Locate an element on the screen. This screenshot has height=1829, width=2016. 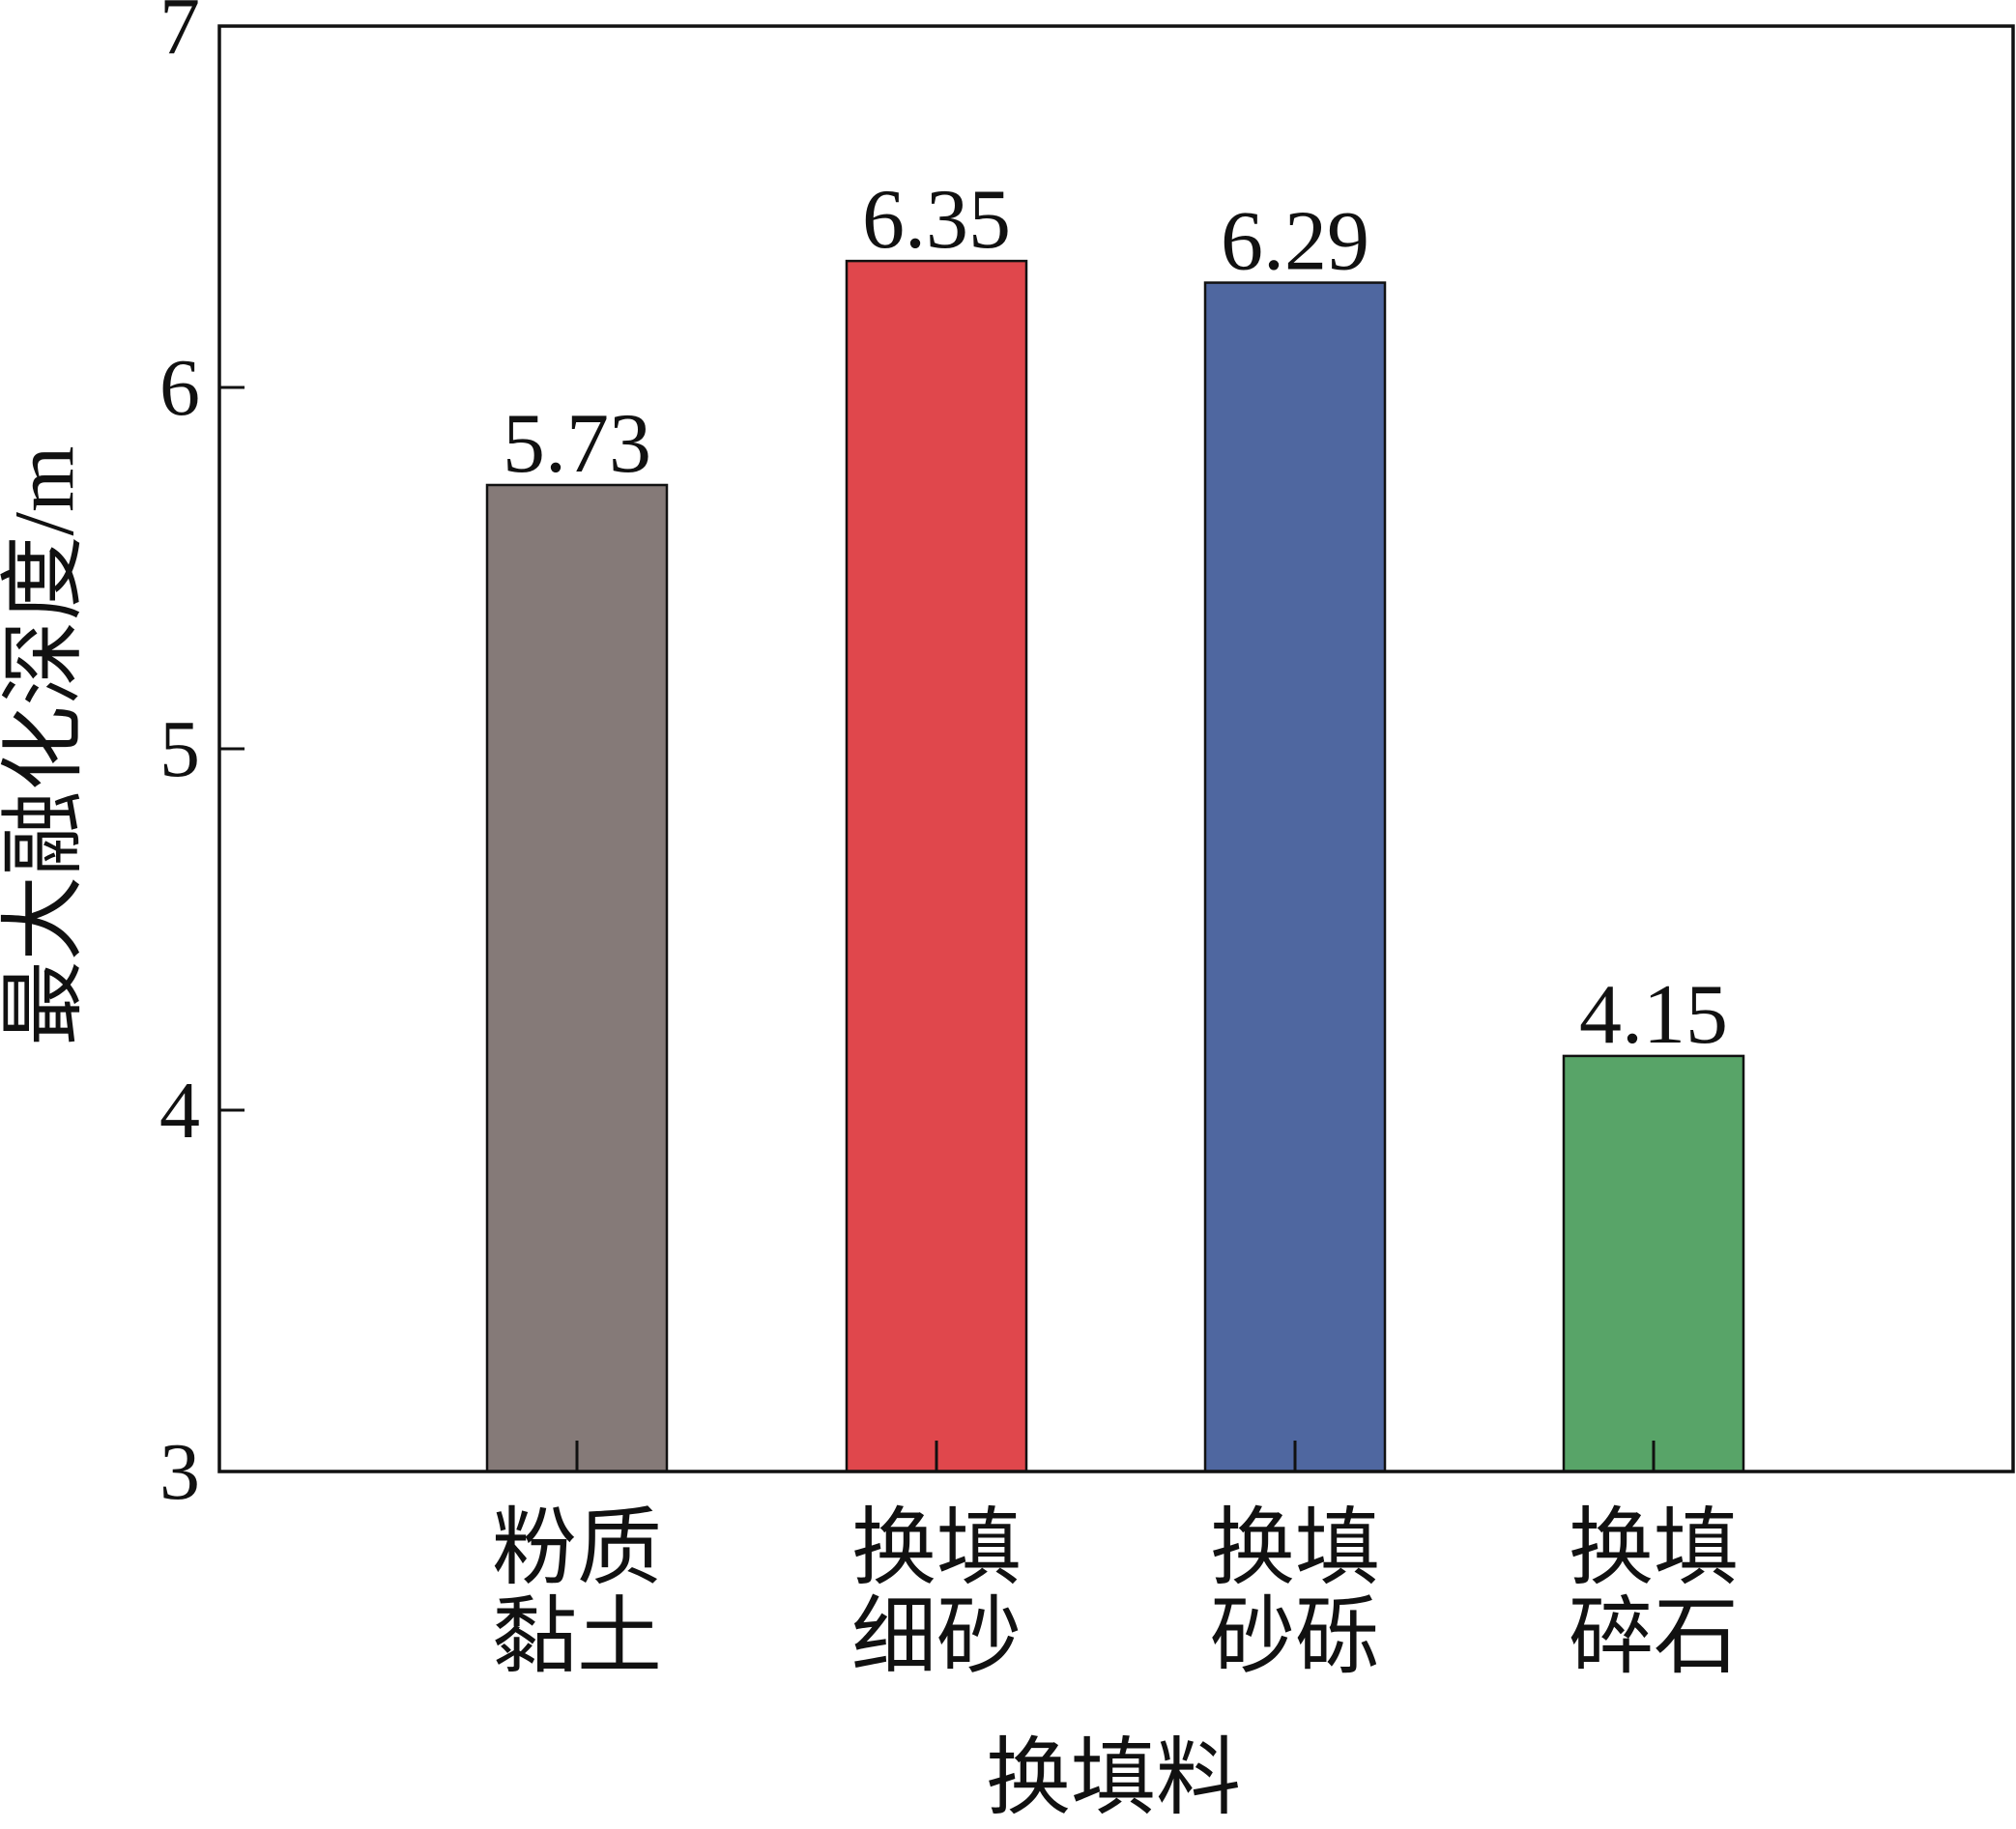
x-tick-label: 换填 砂砾 is located at coordinates (1295, 1593).